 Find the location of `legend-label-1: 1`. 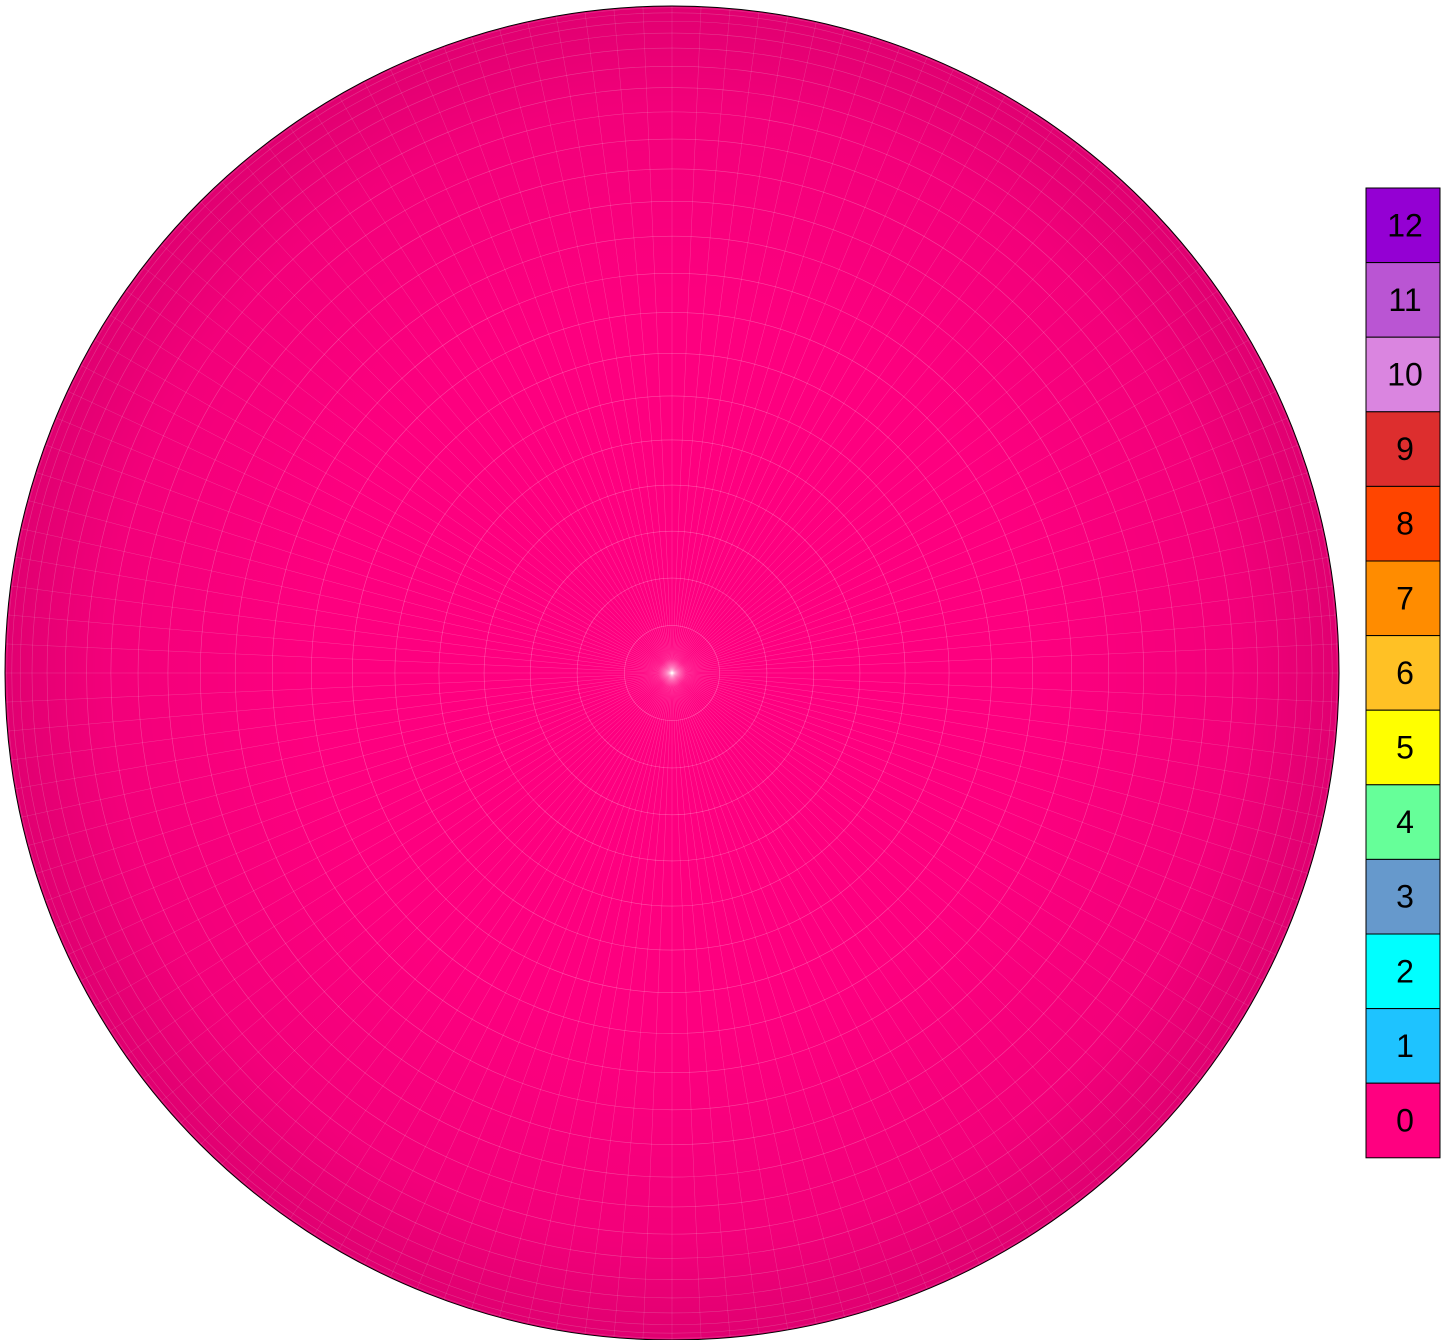

legend-label-1: 1 is located at coordinates (1405, 1046).